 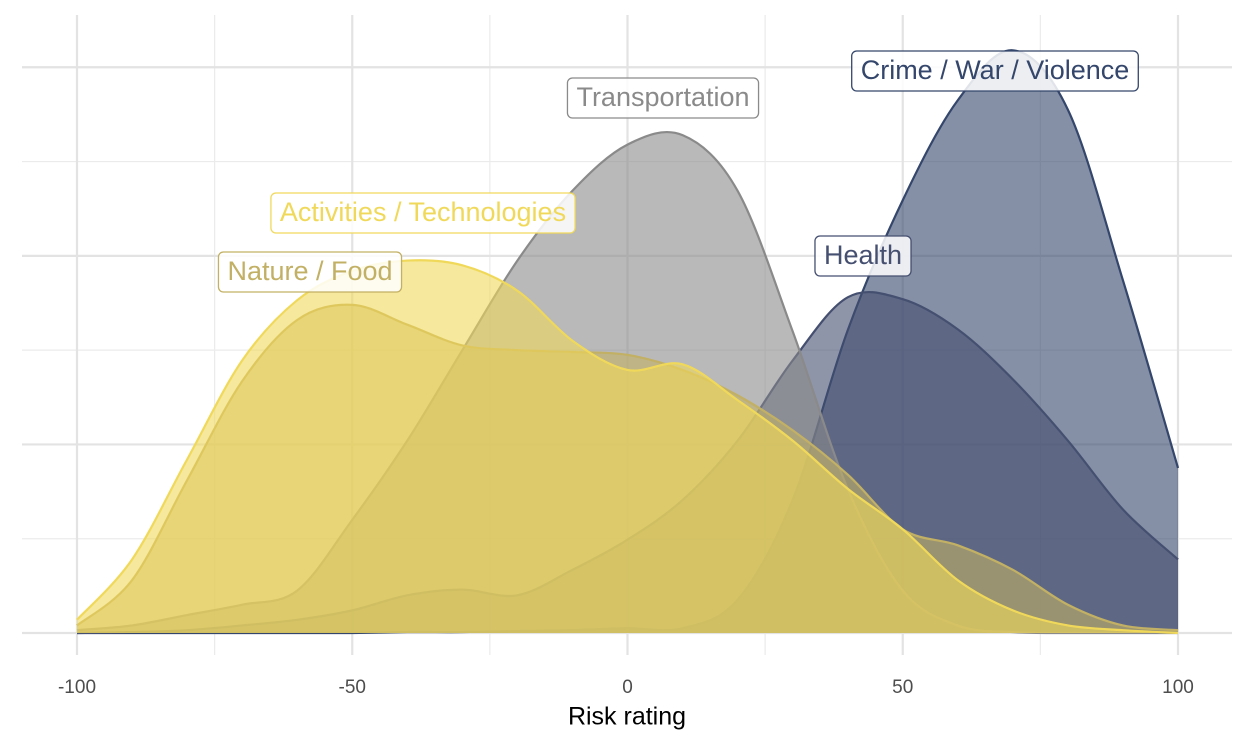 I want to click on series-label: Nature / Food, so click(x=309, y=271).